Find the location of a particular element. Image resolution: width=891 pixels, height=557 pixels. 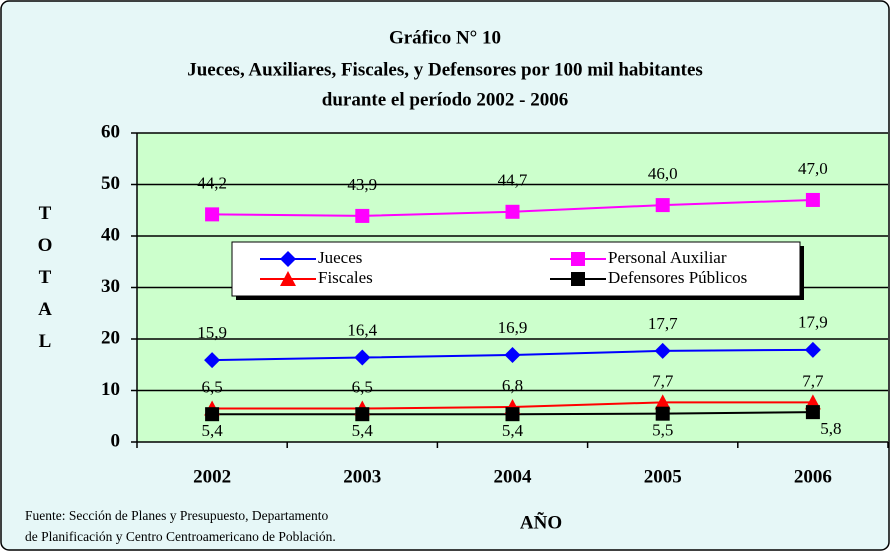

data-label: 46,0 is located at coordinates (663, 173).